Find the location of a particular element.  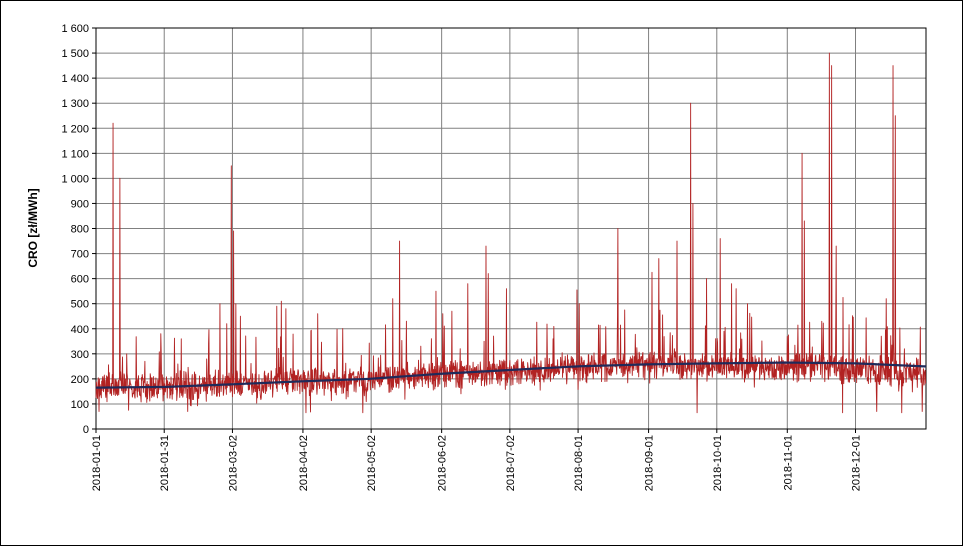

y-tick-label: 900 is located at coordinates (80, 204).